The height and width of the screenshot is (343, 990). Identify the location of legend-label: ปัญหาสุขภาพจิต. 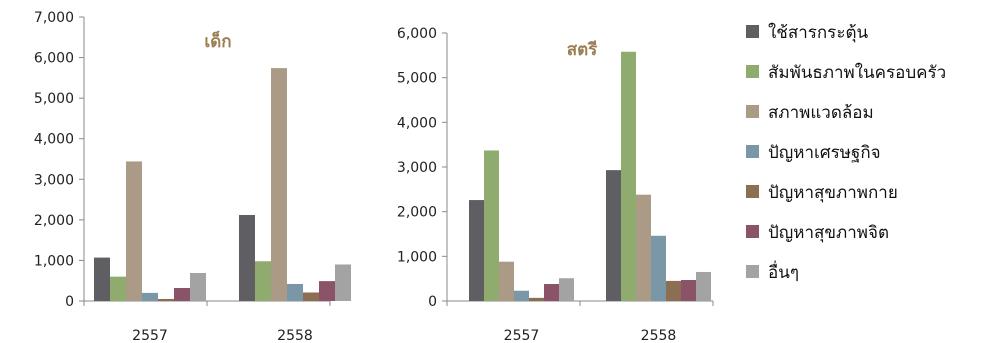
(828, 233).